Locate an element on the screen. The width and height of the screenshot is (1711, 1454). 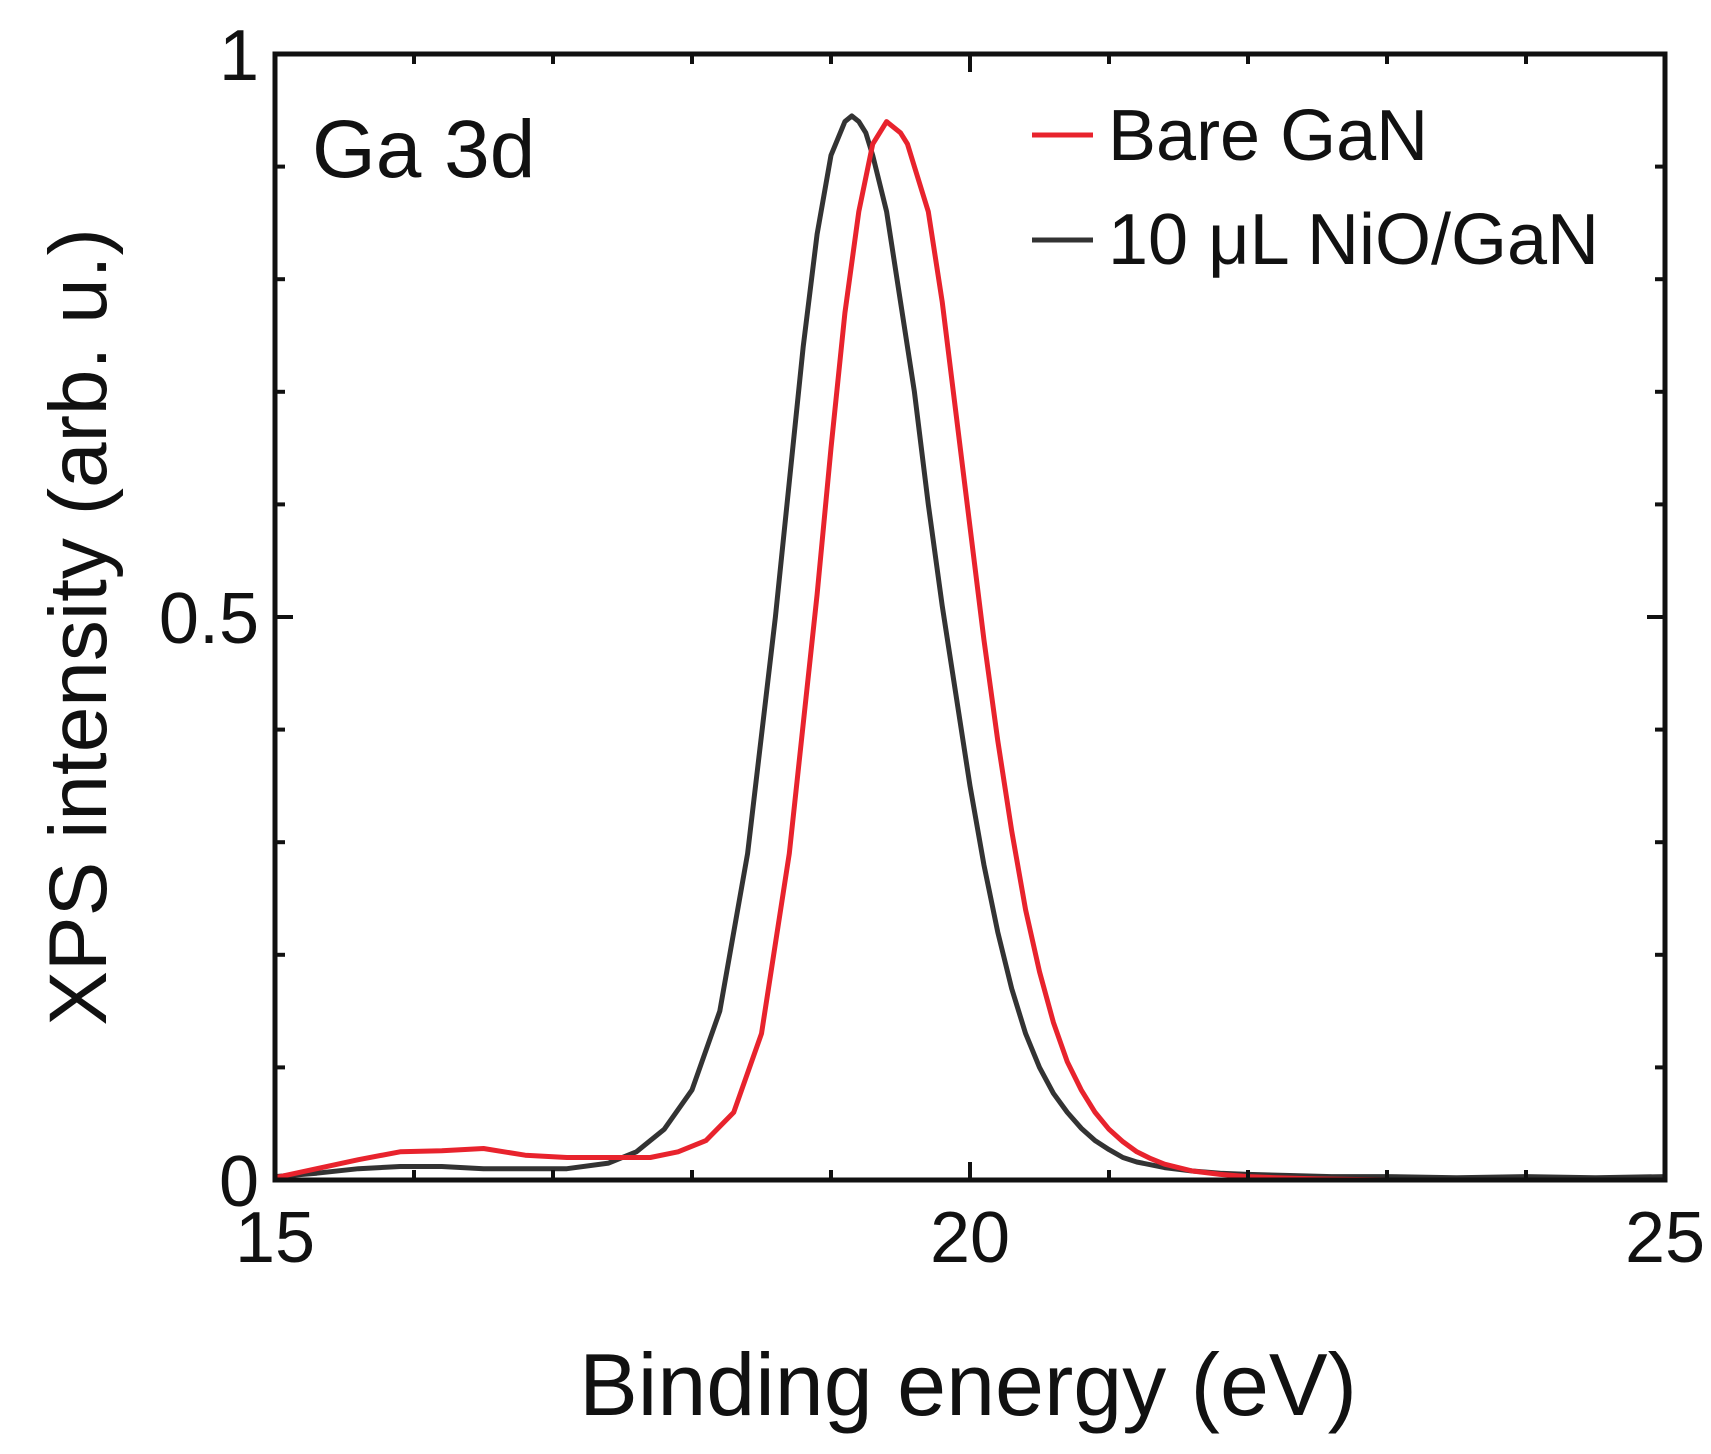
legend-label-nio-gan: 10 μL NiO/GaN is located at coordinates (1353, 240).